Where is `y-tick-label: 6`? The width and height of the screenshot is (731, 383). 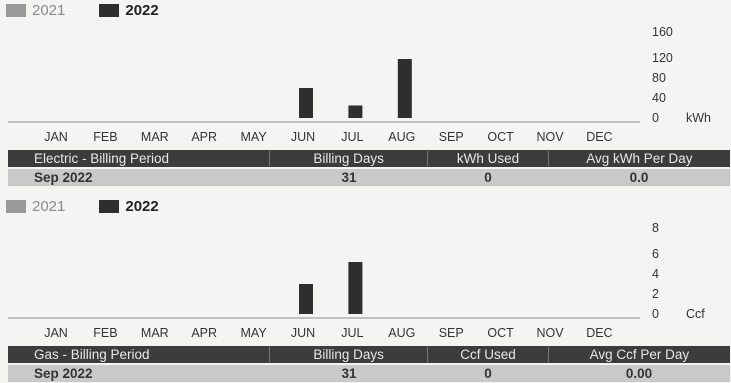 y-tick-label: 6 is located at coordinates (655, 254).